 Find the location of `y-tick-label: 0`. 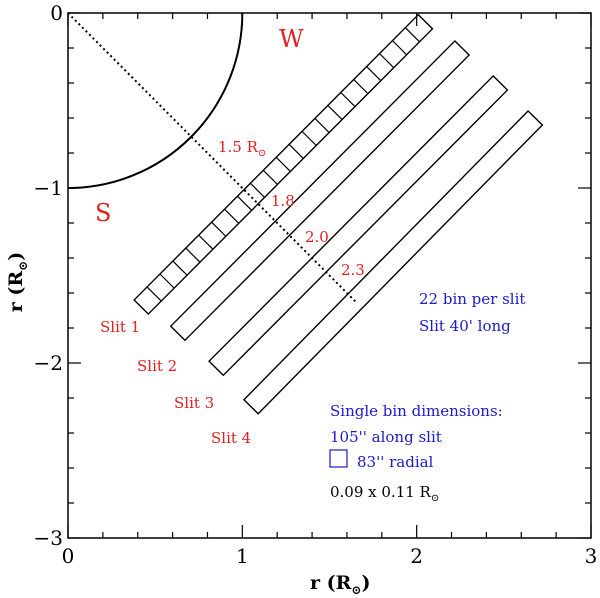

y-tick-label: 0 is located at coordinates (56, 13).